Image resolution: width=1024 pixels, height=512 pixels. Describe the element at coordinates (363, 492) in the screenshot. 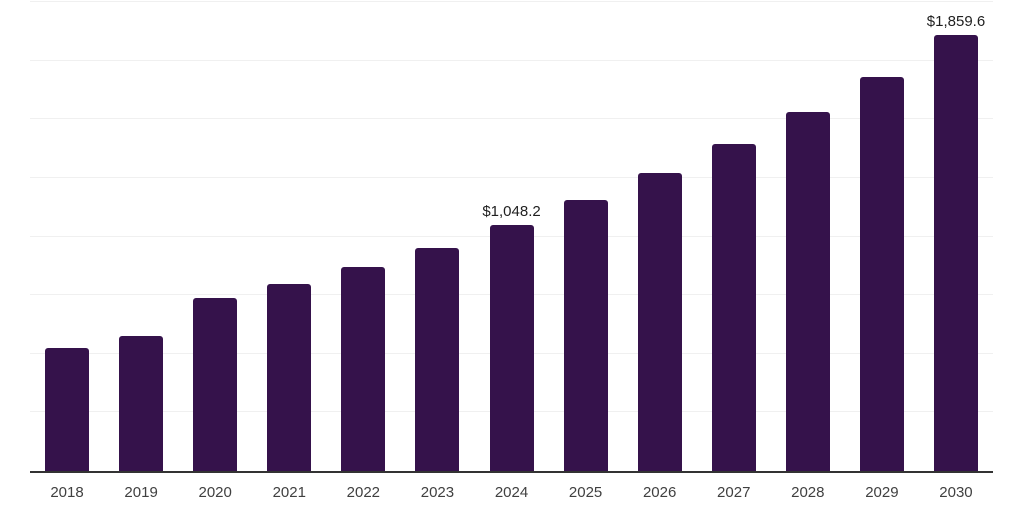

I see `x-tick-2022: 2022` at that location.